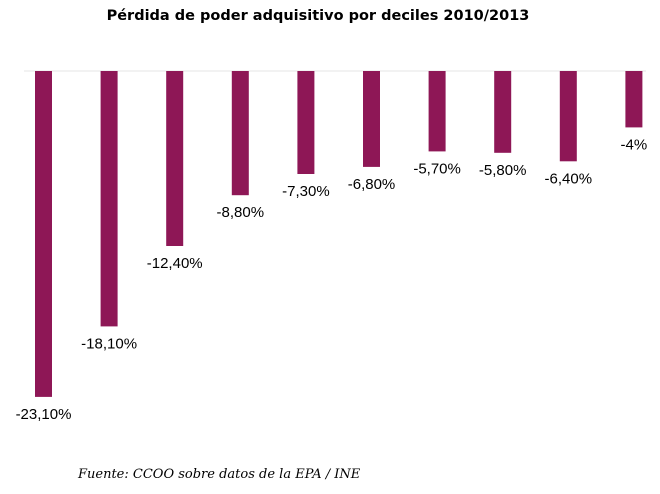 This screenshot has width=660, height=494. What do you see at coordinates (306, 191) in the screenshot?
I see `data-label-decile-5: -7,30%` at bounding box center [306, 191].